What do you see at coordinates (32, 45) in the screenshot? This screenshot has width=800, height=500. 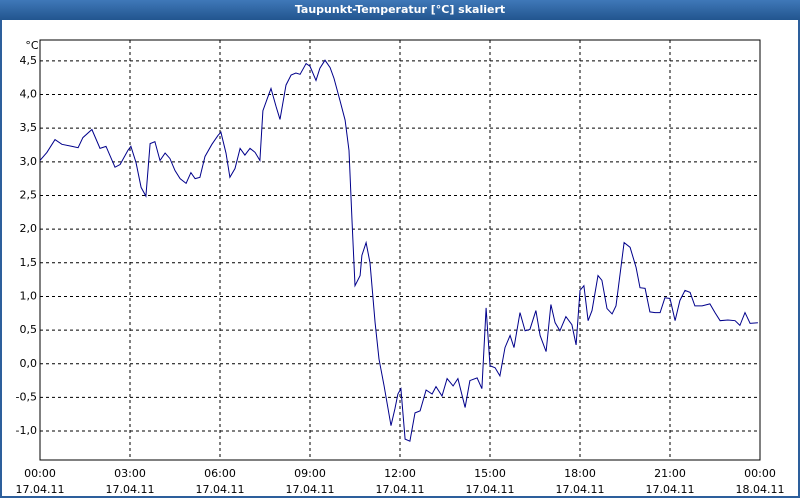 I see `y-unit: °C` at bounding box center [32, 45].